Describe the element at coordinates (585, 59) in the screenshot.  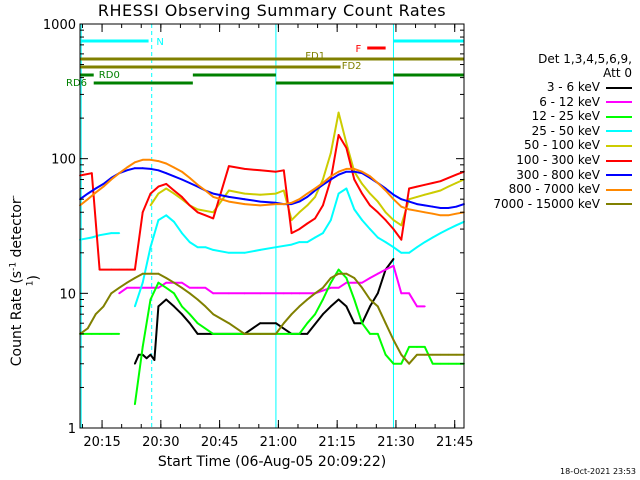
I see `legend-header-detectors: Det 1,3,4,5,6,9,` at that location.